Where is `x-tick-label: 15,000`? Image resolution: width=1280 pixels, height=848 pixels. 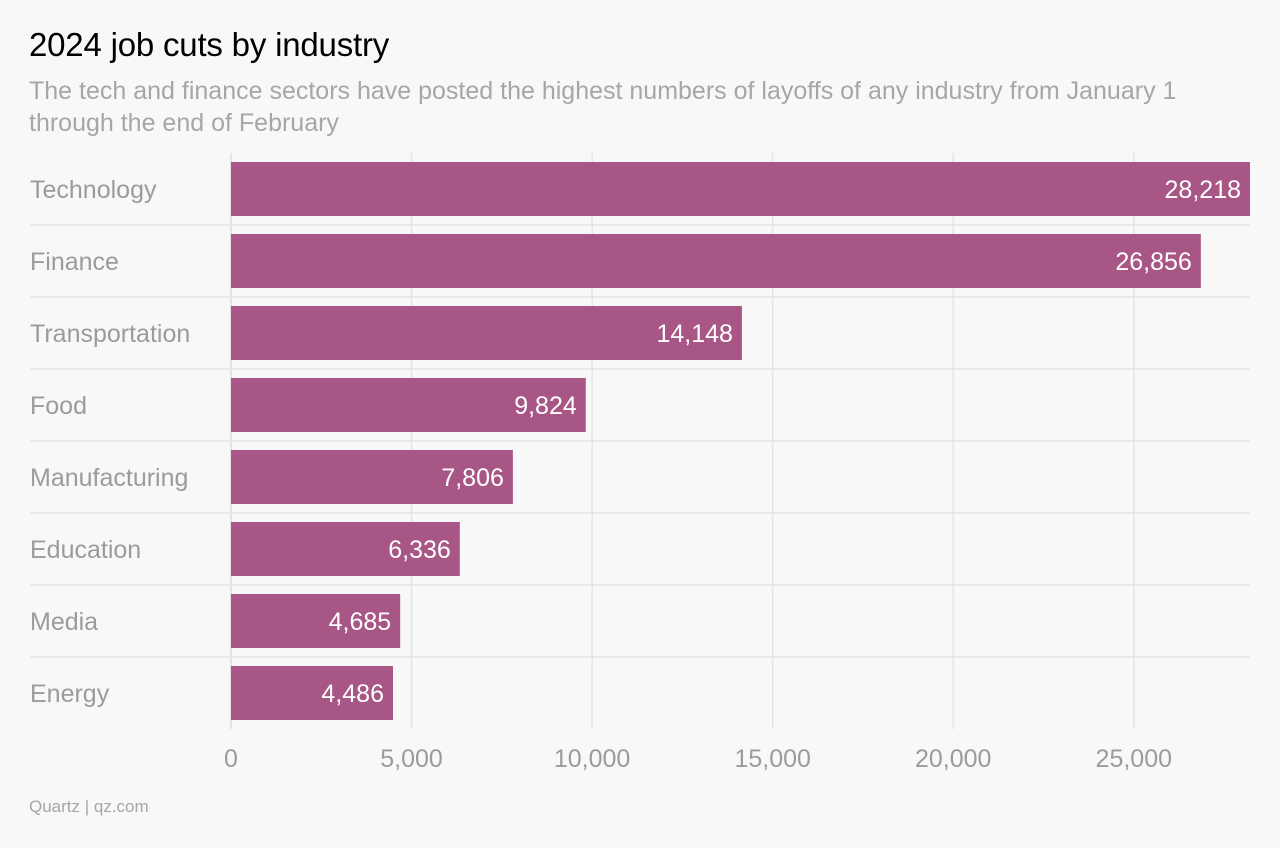 x-tick-label: 15,000 is located at coordinates (772, 759).